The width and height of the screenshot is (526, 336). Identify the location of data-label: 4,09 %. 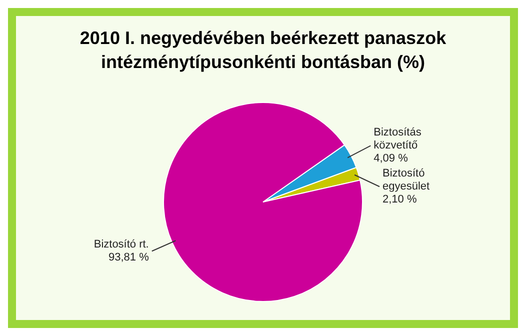
(391, 158).